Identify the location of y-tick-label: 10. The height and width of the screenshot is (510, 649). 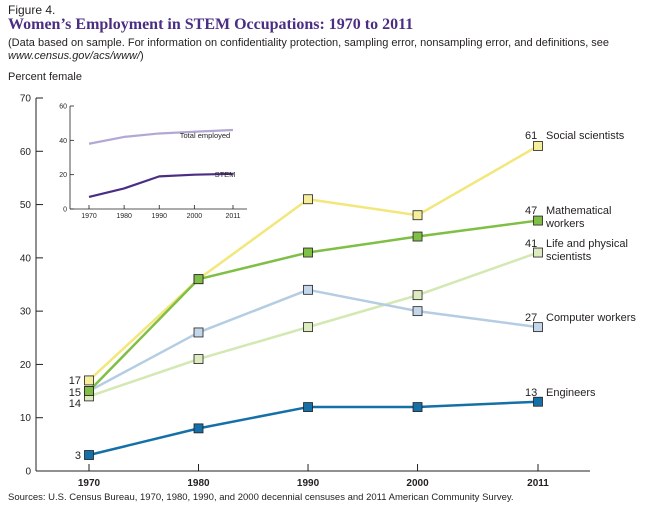
(26, 418).